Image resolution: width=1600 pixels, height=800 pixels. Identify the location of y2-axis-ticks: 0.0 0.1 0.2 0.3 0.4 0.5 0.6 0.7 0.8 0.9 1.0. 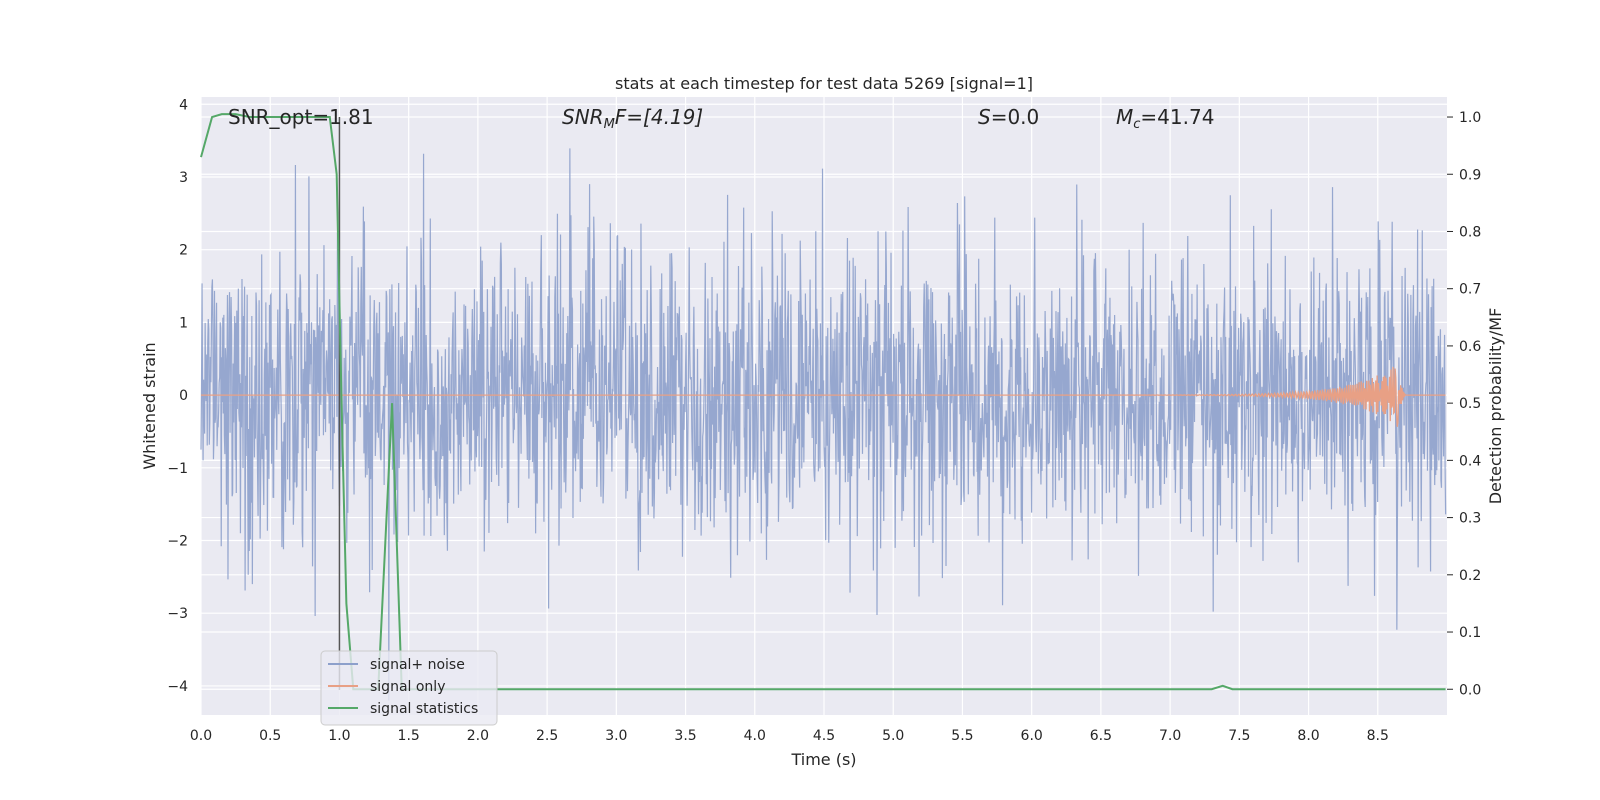
(1464, 404).